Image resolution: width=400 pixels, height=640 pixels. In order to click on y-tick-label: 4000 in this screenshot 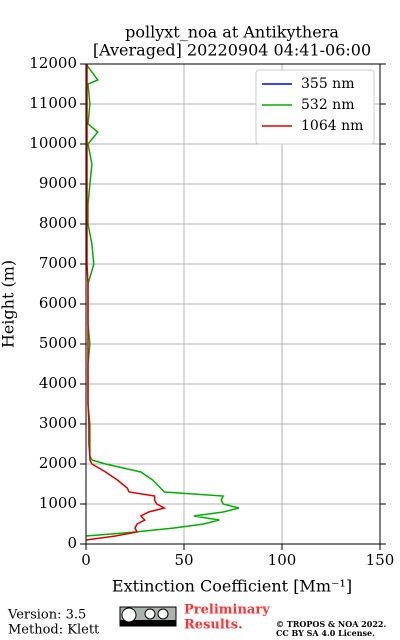, I will do `click(58, 383)`.